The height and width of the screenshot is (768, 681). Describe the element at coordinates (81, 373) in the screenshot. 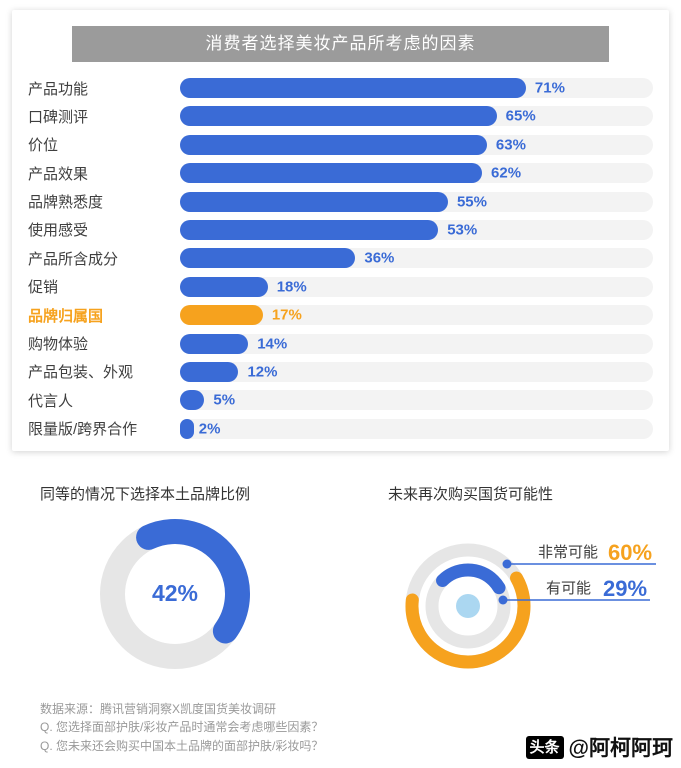

I see `bar-category-label: 产品包装、外观` at that location.